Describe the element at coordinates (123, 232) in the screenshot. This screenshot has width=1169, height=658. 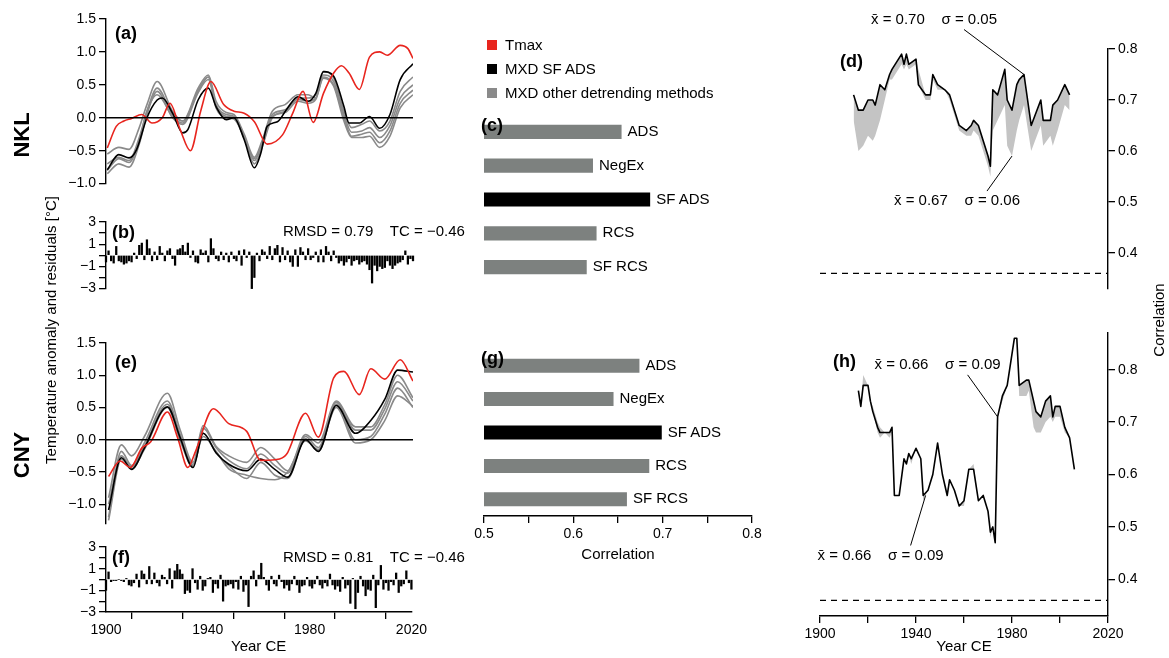
I see `chart-title: (b)` at that location.